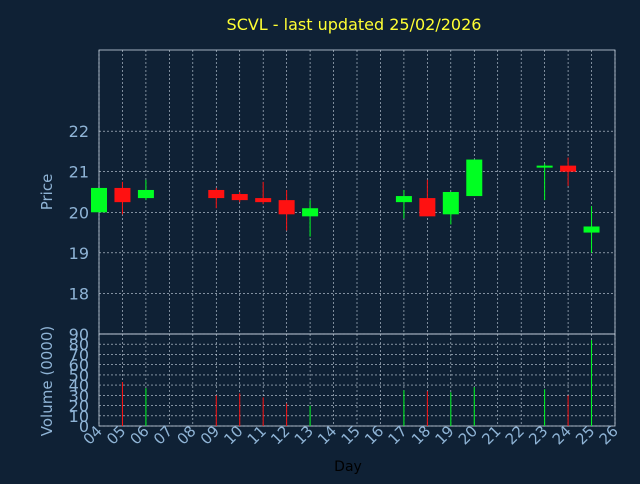  Describe the element at coordinates (79, 406) in the screenshot. I see `volume-tick-label: 20` at that location.